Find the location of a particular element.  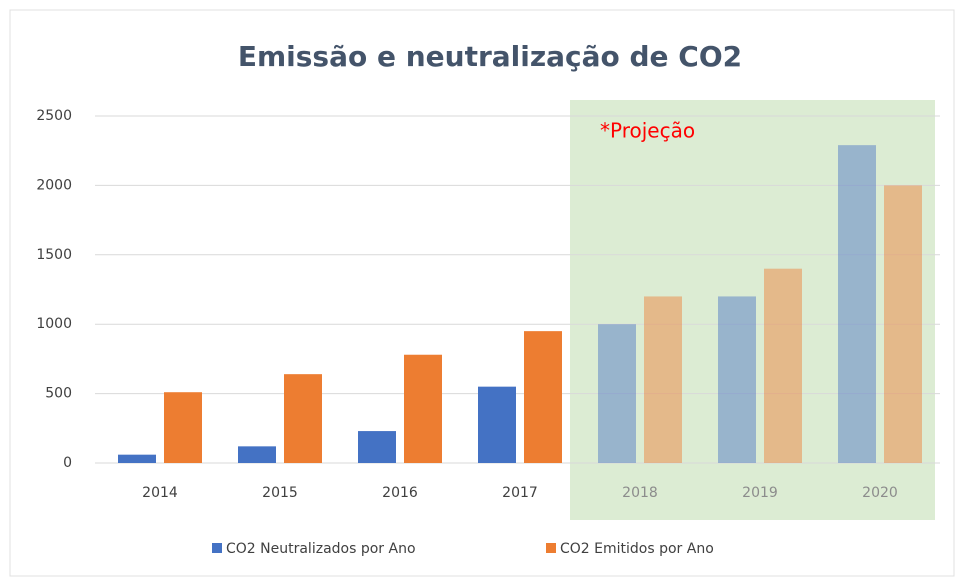

chart-title: Emissão e neutralização de CO2 is located at coordinates (490, 56).